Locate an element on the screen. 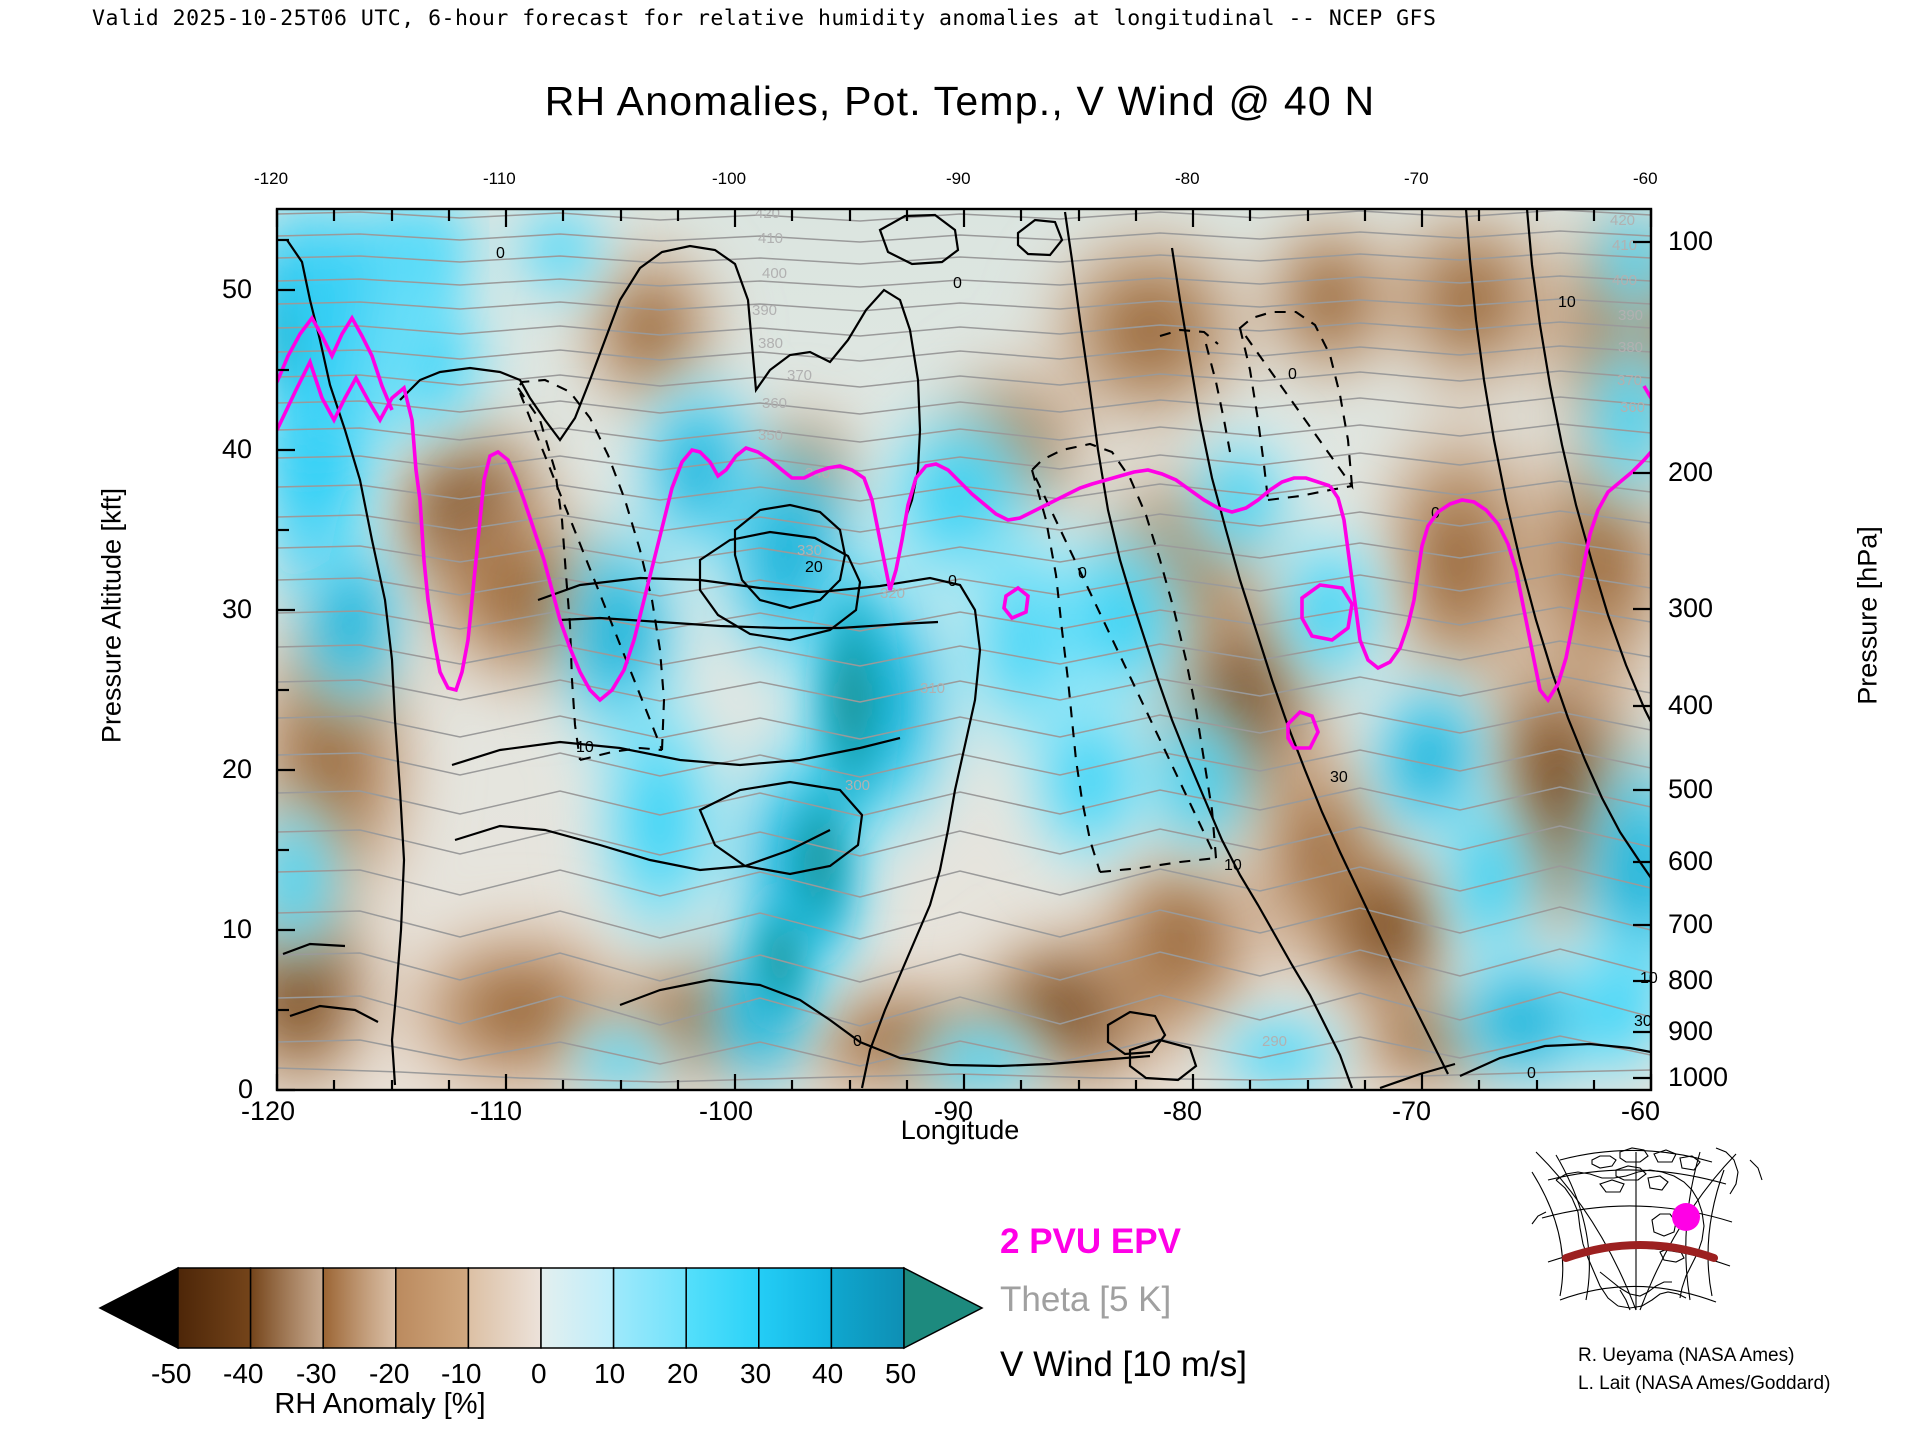 The height and width of the screenshot is (1440, 1920). x-tick-label-bottom: -70 is located at coordinates (1412, 1111).